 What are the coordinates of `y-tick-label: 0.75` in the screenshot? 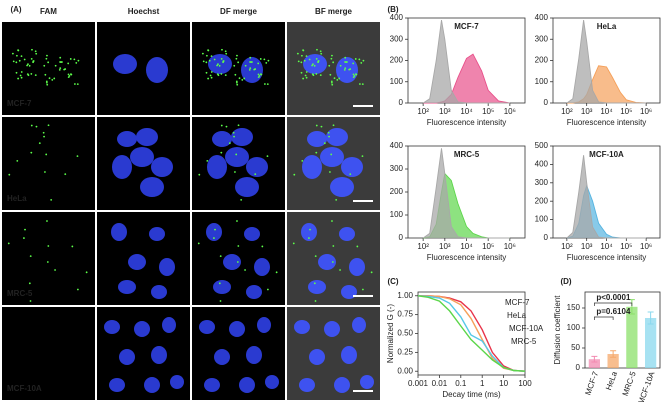 It's located at (405, 314).